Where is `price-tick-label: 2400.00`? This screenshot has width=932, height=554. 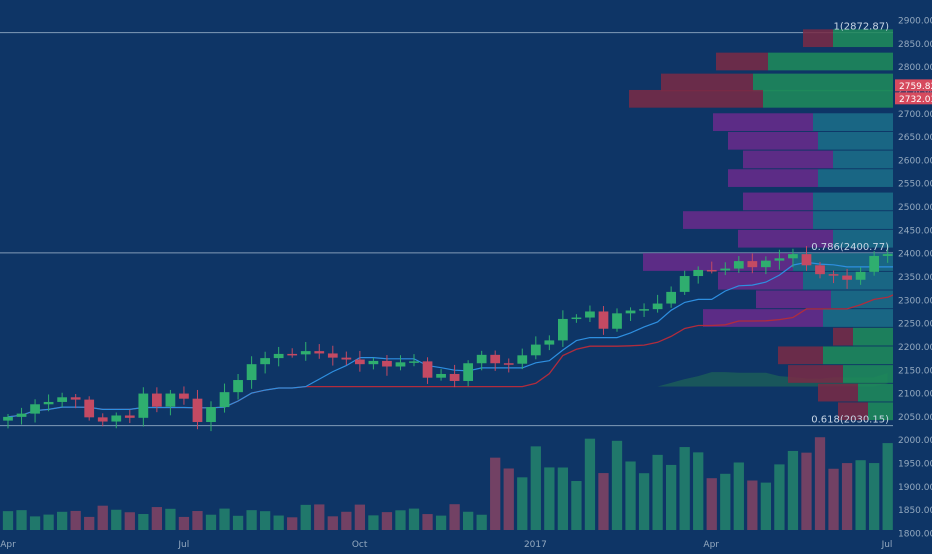
price-tick-label: 2400.00 is located at coordinates (915, 255).